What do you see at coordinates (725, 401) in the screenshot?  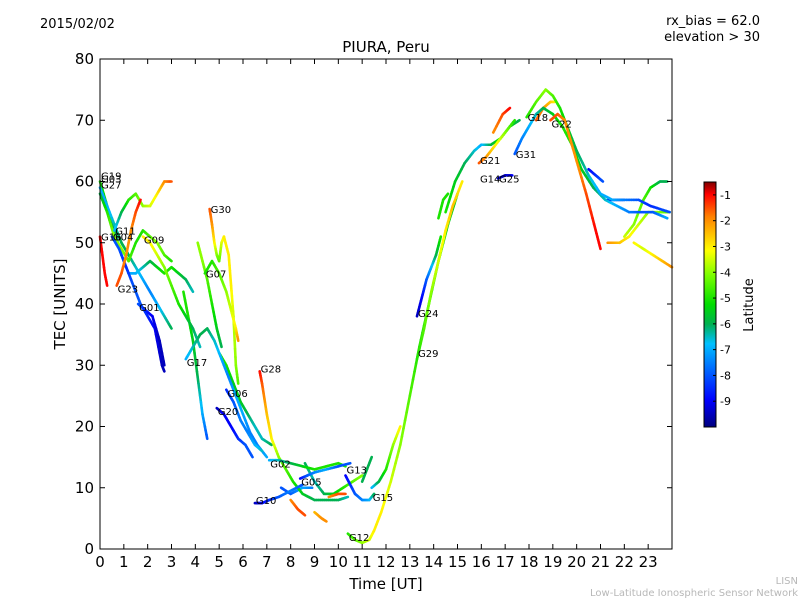 I see `colorbar-tick-label: -9` at bounding box center [725, 401].